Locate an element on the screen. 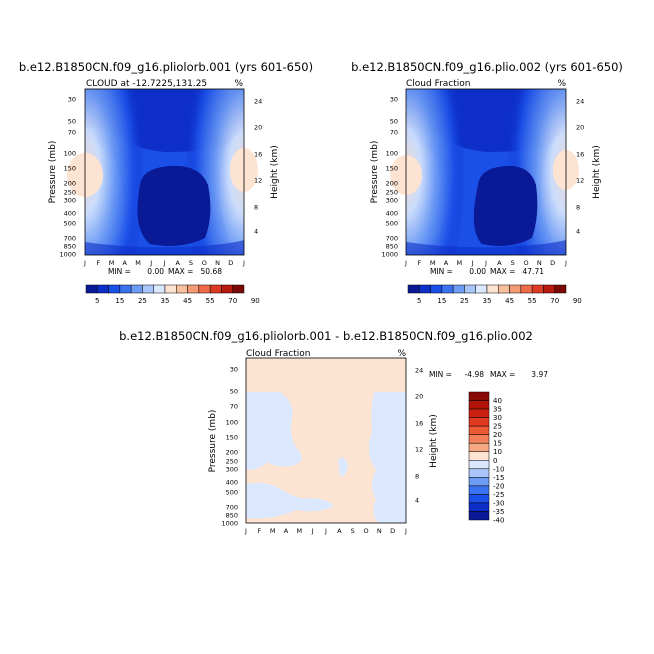  panel-2-ylabel: Pressure (mb) is located at coordinates (375, 172).